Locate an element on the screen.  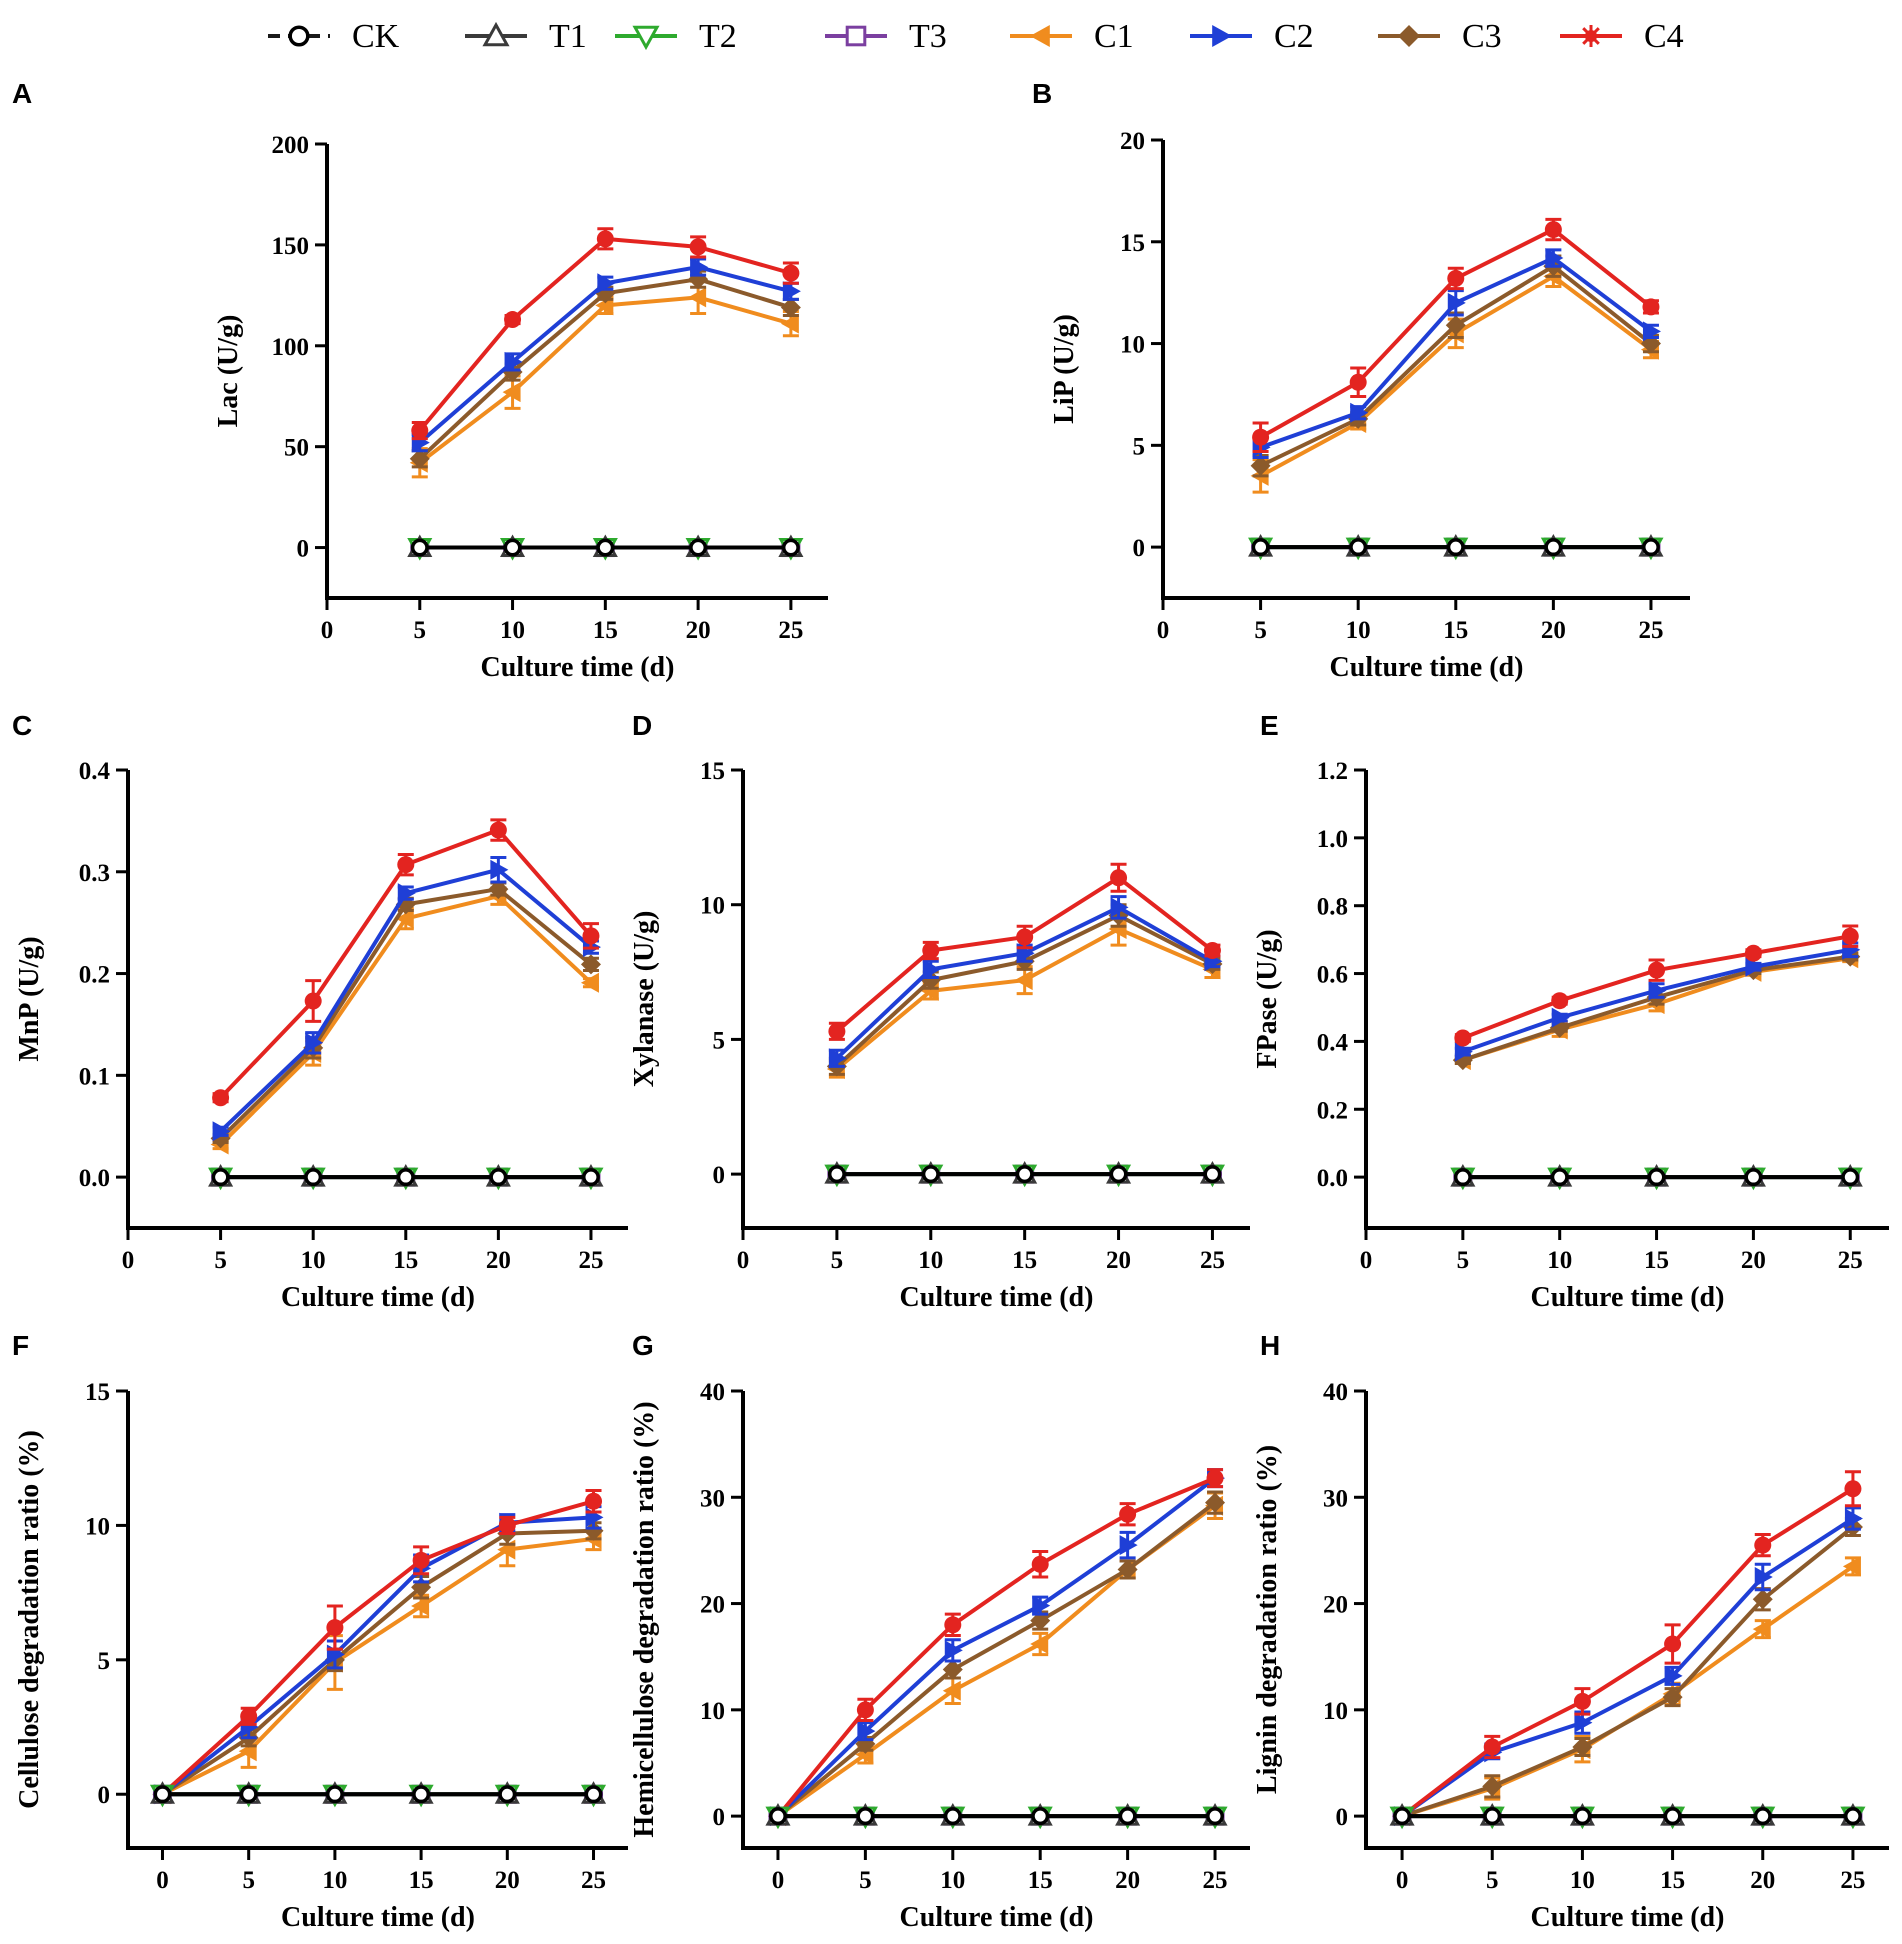
y-tick-label: 0.4 is located at coordinates (95, 771).